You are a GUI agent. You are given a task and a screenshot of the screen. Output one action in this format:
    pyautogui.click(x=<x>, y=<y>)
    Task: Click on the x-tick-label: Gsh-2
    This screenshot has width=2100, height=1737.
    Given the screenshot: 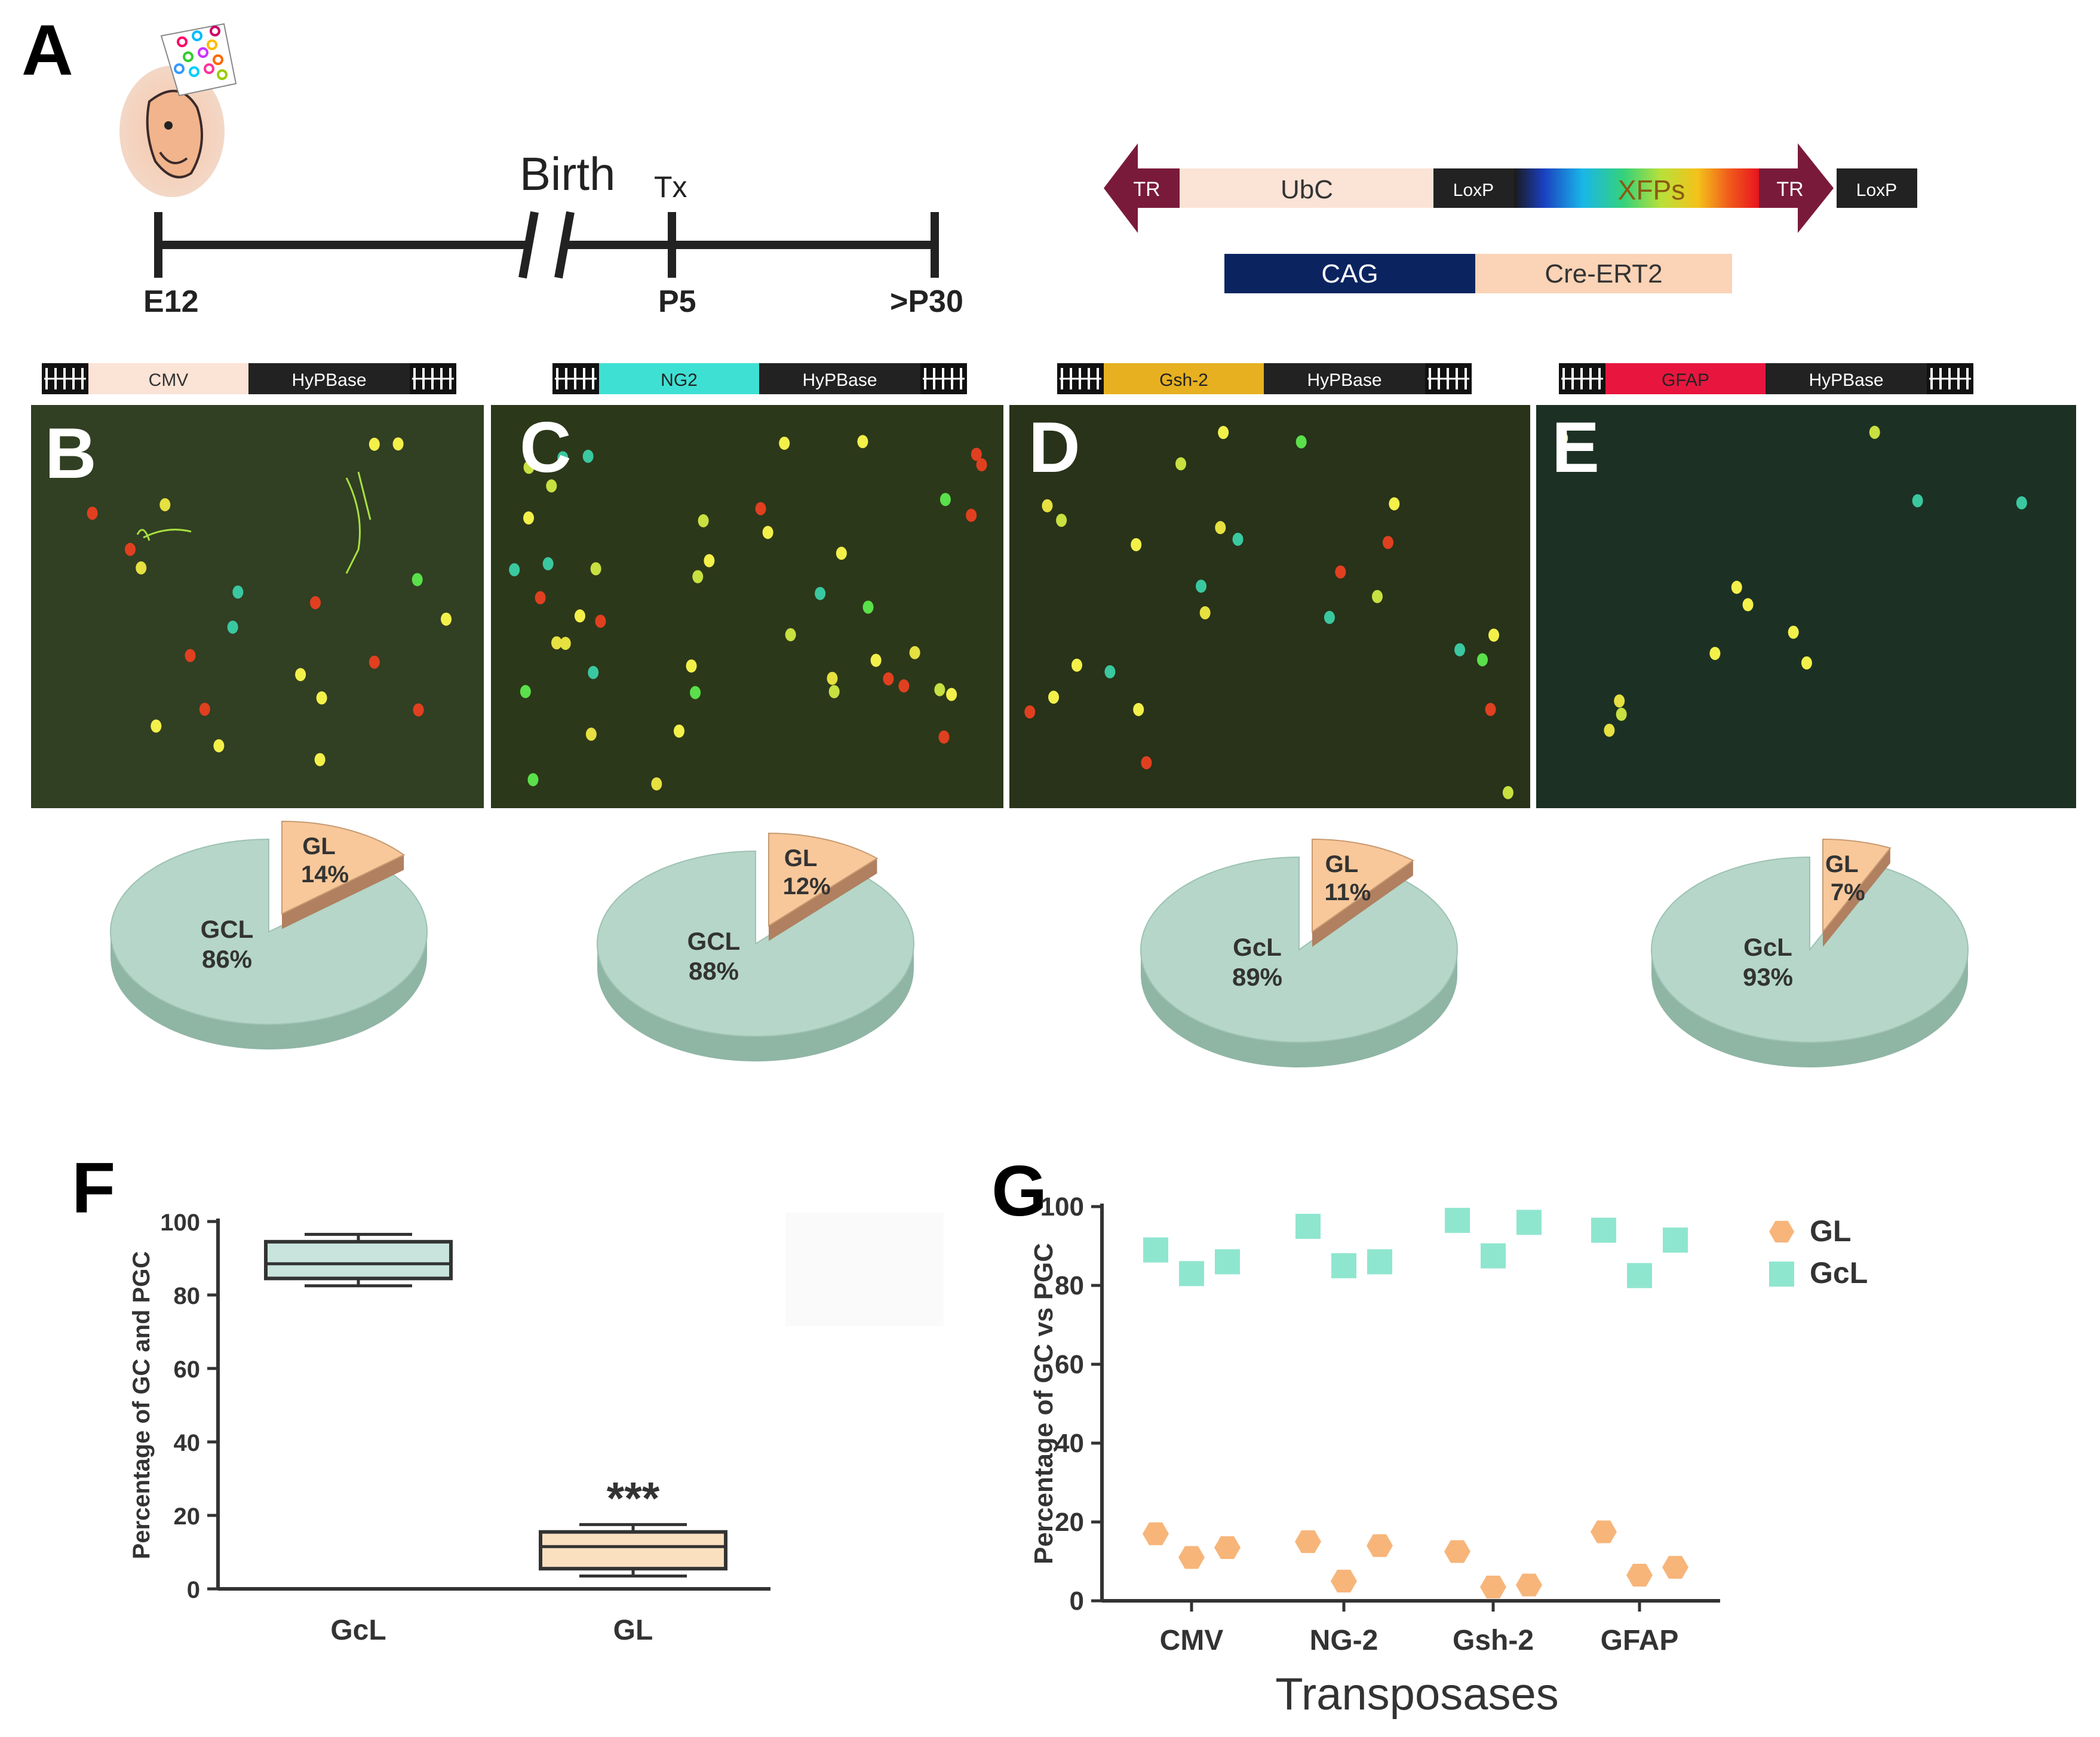 What is the action you would take?
    pyautogui.click(x=1493, y=1640)
    